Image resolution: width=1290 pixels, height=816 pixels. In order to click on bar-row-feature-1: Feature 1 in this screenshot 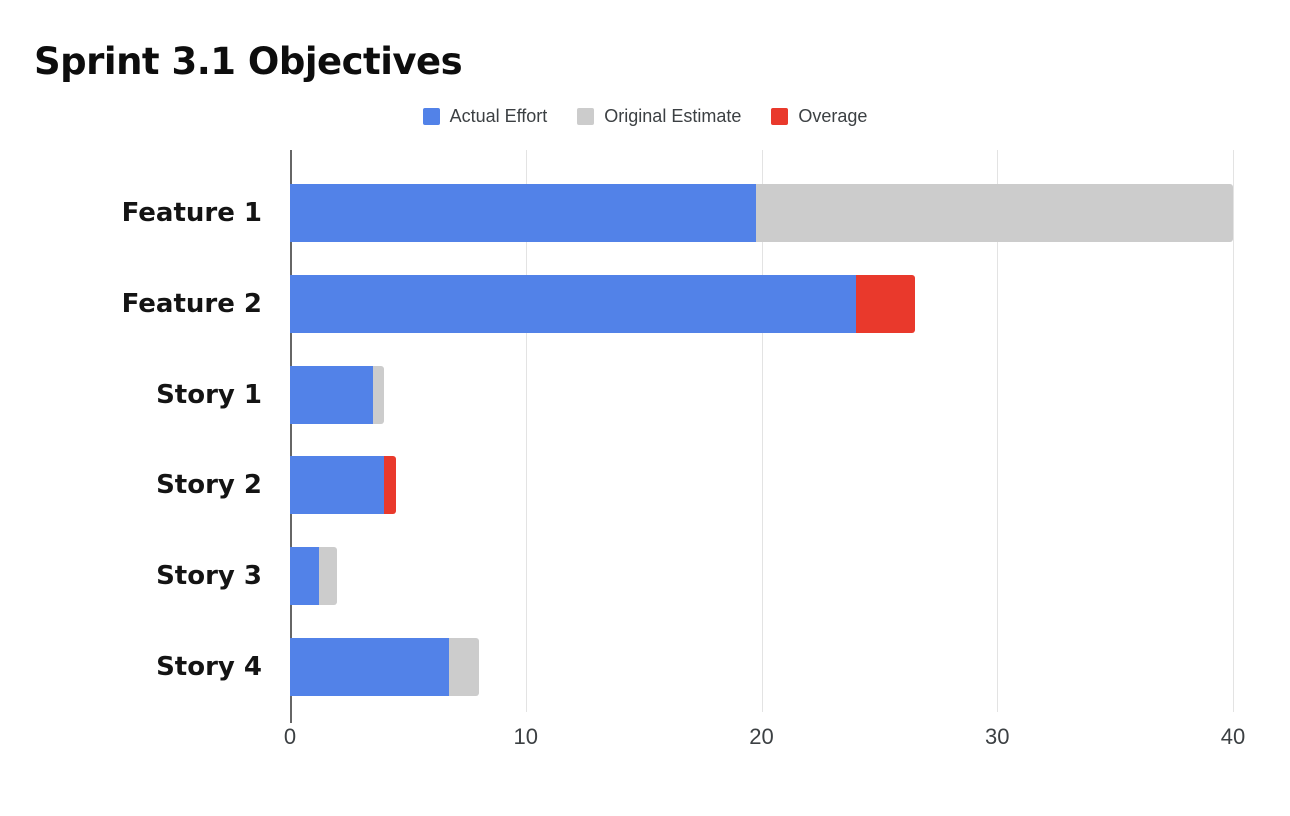, I will do `click(645, 213)`.